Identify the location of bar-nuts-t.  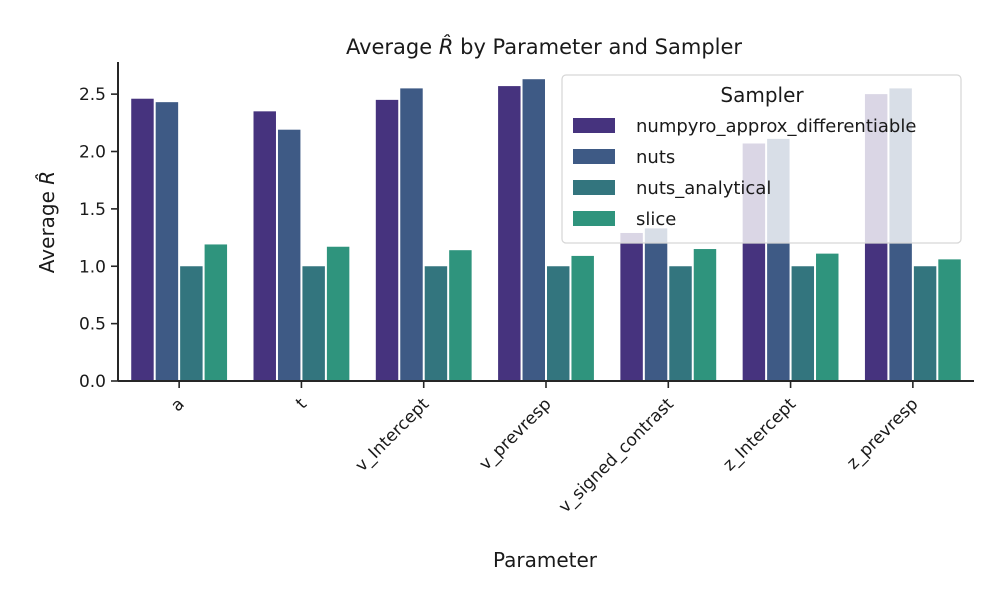
(289, 255).